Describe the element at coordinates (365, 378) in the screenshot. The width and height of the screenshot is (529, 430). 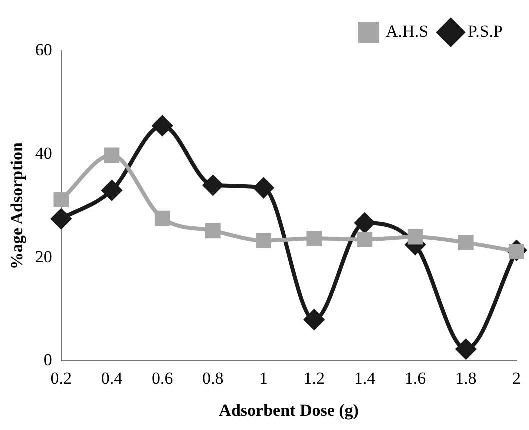
I see `x-tick-label: 1.4` at that location.